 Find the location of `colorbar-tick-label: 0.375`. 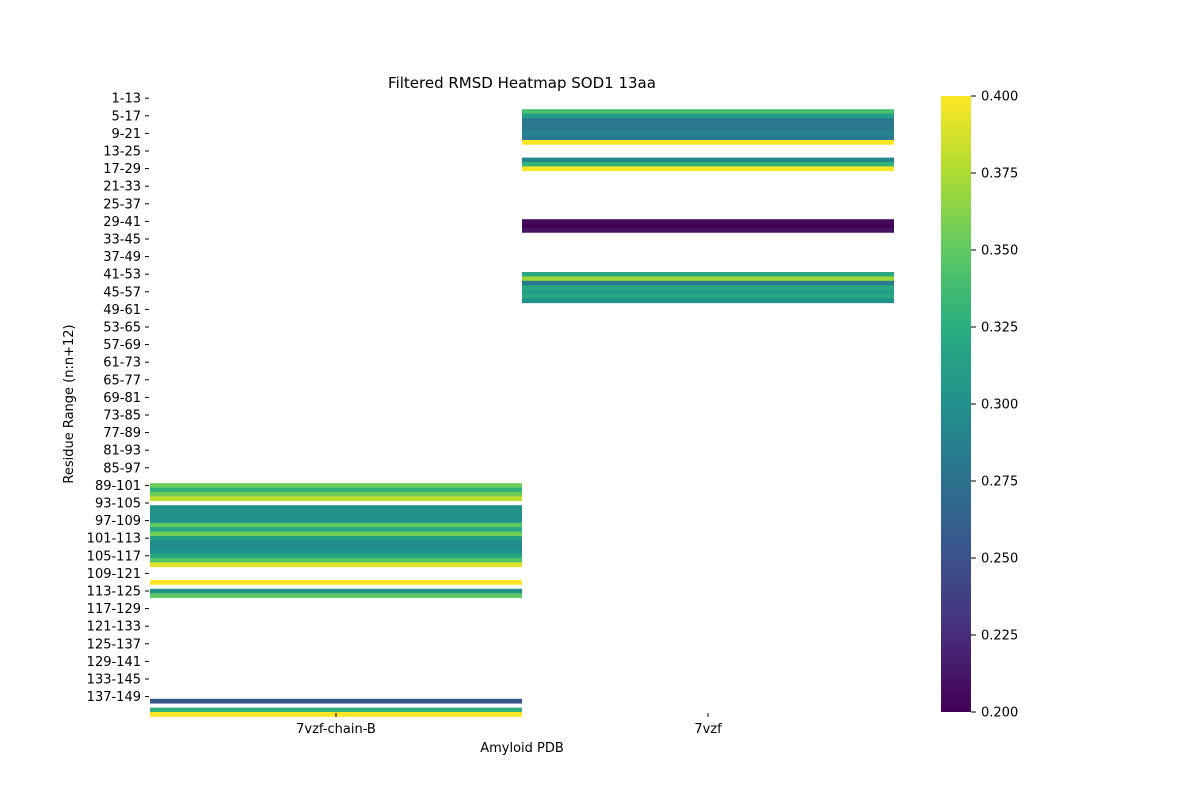

colorbar-tick-label: 0.375 is located at coordinates (999, 174).